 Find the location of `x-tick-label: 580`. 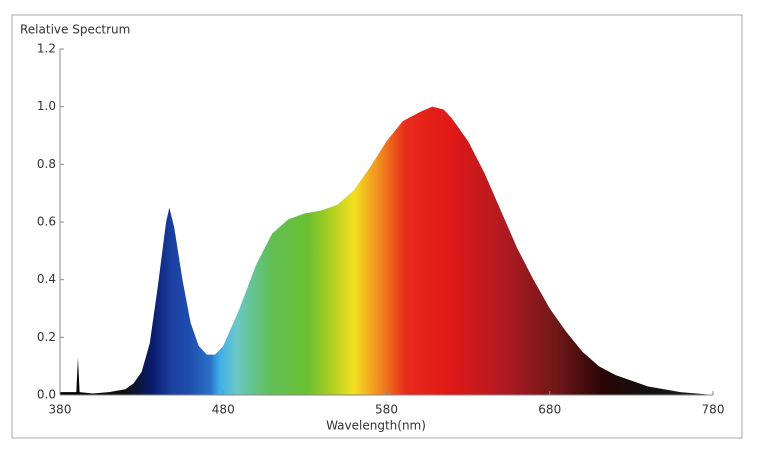

x-tick-label: 580 is located at coordinates (386, 410).